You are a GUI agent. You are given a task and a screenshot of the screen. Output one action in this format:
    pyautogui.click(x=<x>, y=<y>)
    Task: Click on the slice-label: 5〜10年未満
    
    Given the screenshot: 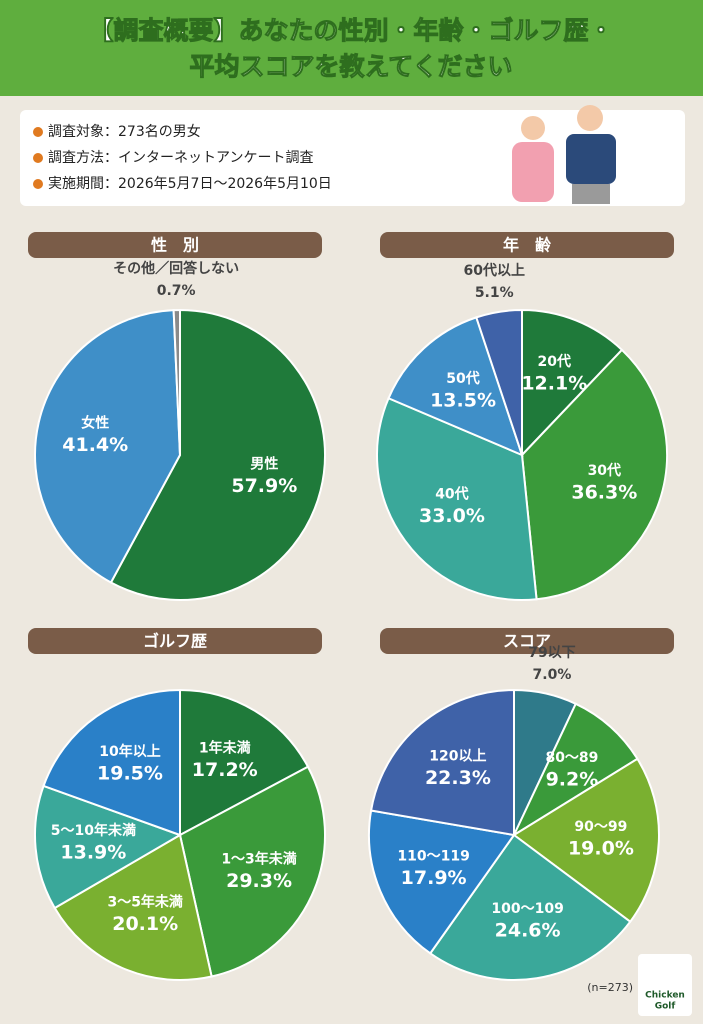 What is the action you would take?
    pyautogui.click(x=93, y=830)
    